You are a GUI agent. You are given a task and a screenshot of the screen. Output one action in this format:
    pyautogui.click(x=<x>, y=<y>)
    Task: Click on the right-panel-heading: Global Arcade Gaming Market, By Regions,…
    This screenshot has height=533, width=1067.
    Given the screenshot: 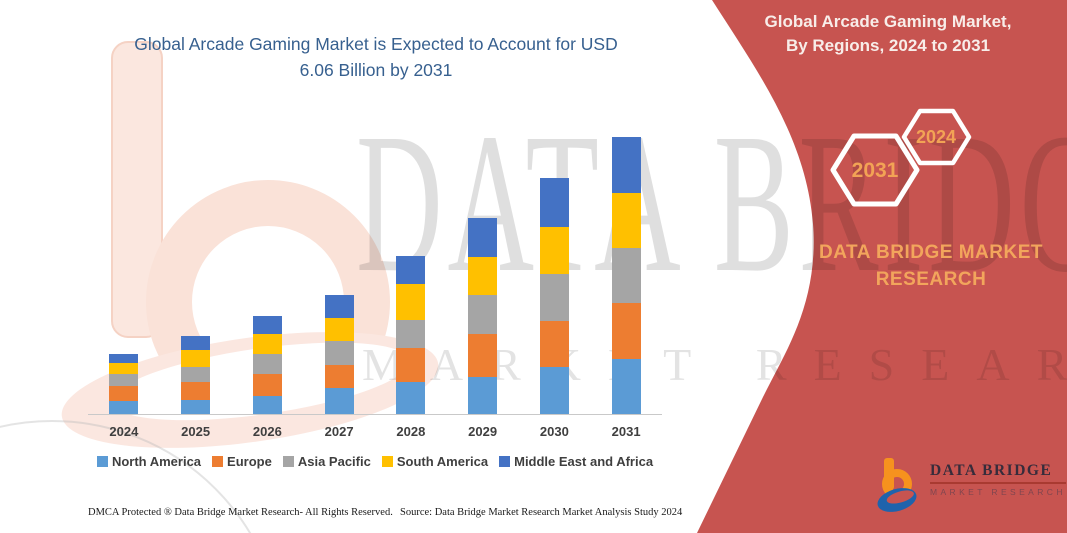 What is the action you would take?
    pyautogui.click(x=888, y=34)
    